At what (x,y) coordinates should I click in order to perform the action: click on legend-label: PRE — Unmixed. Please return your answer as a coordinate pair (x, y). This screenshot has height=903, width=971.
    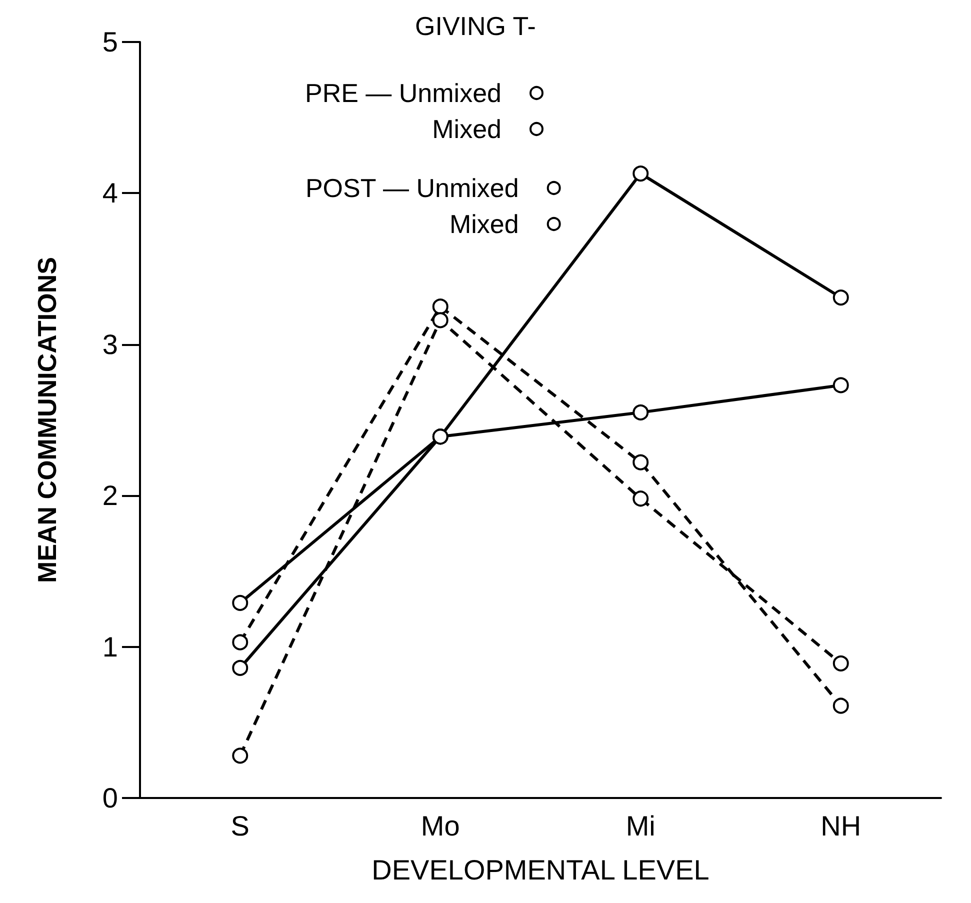
    Looking at the image, I should click on (403, 93).